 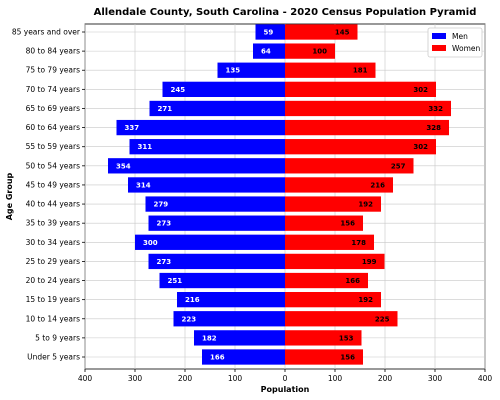 What do you see at coordinates (164, 224) in the screenshot?
I see `bar-label-men-7: 273` at bounding box center [164, 224].